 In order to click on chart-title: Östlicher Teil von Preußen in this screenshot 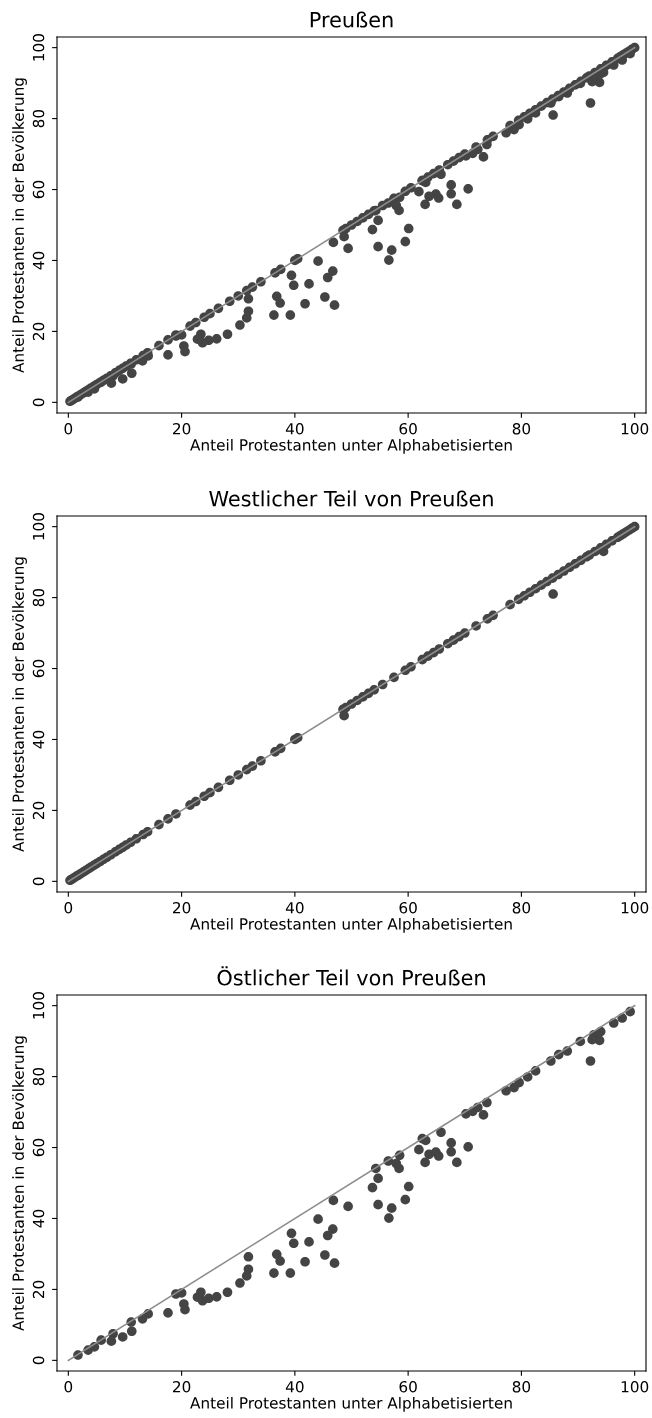, I will do `click(351, 976)`.